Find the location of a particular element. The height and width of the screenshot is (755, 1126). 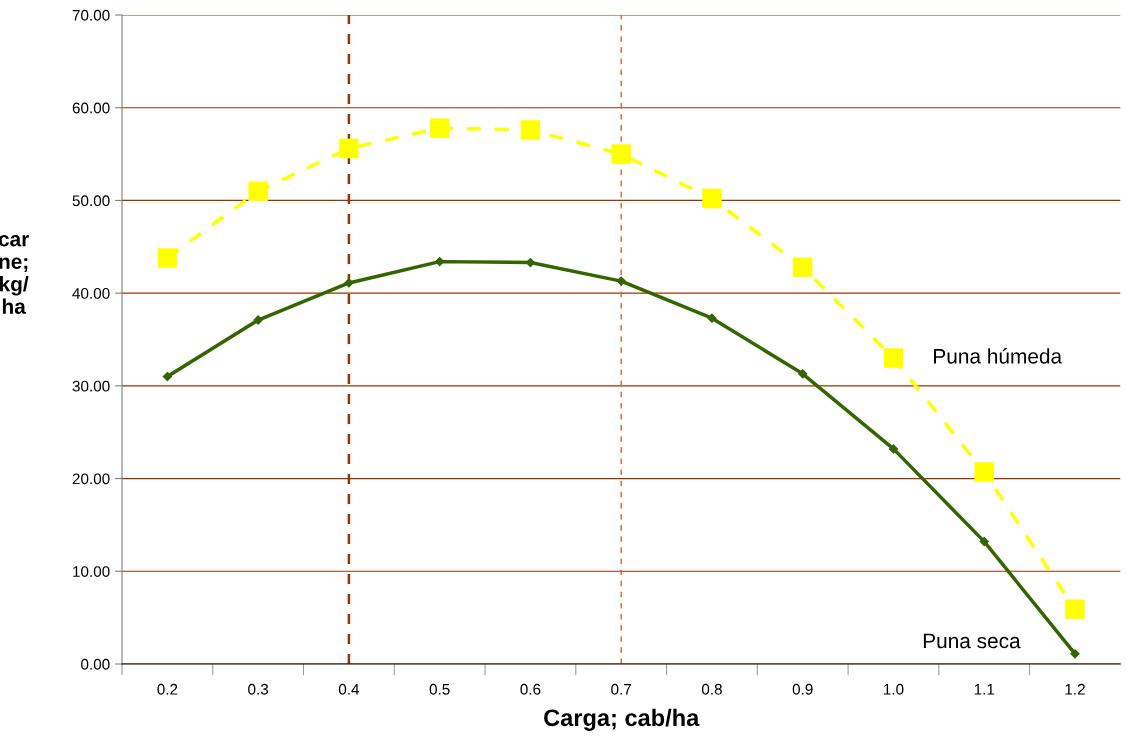

x-tick-label: 0.3 is located at coordinates (258, 689).